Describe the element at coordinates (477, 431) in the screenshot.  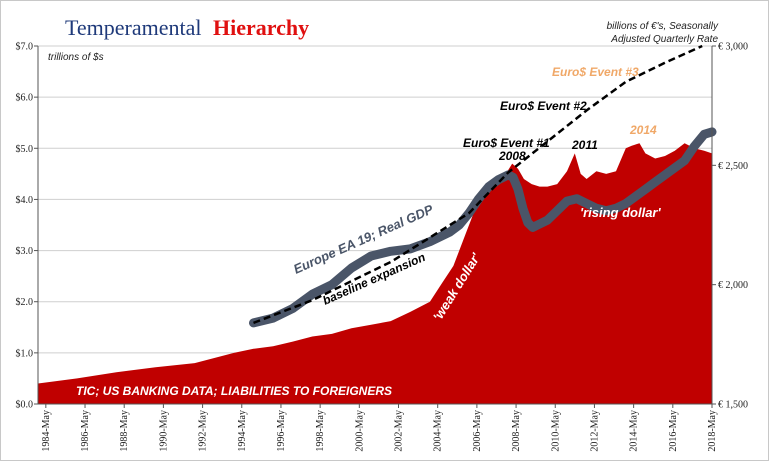
I see `x-tick-label: 2006-May` at that location.